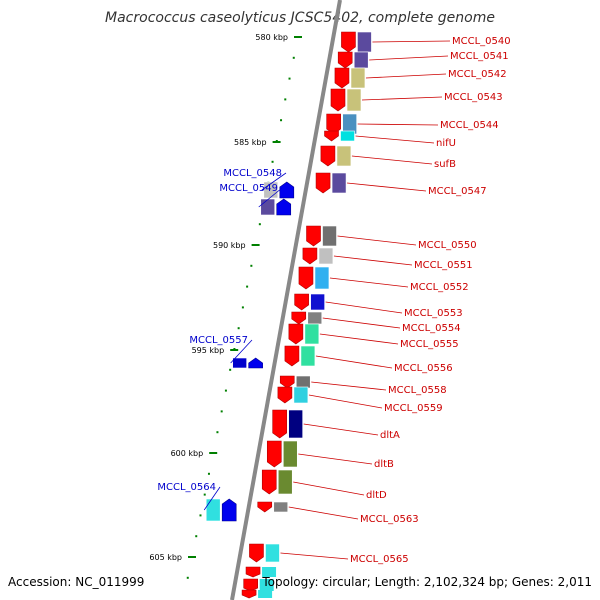 This screenshot has height=600, width=600. What do you see at coordinates (165, 557) in the screenshot?
I see `ruler-tick-label: 605 kbp` at bounding box center [165, 557].